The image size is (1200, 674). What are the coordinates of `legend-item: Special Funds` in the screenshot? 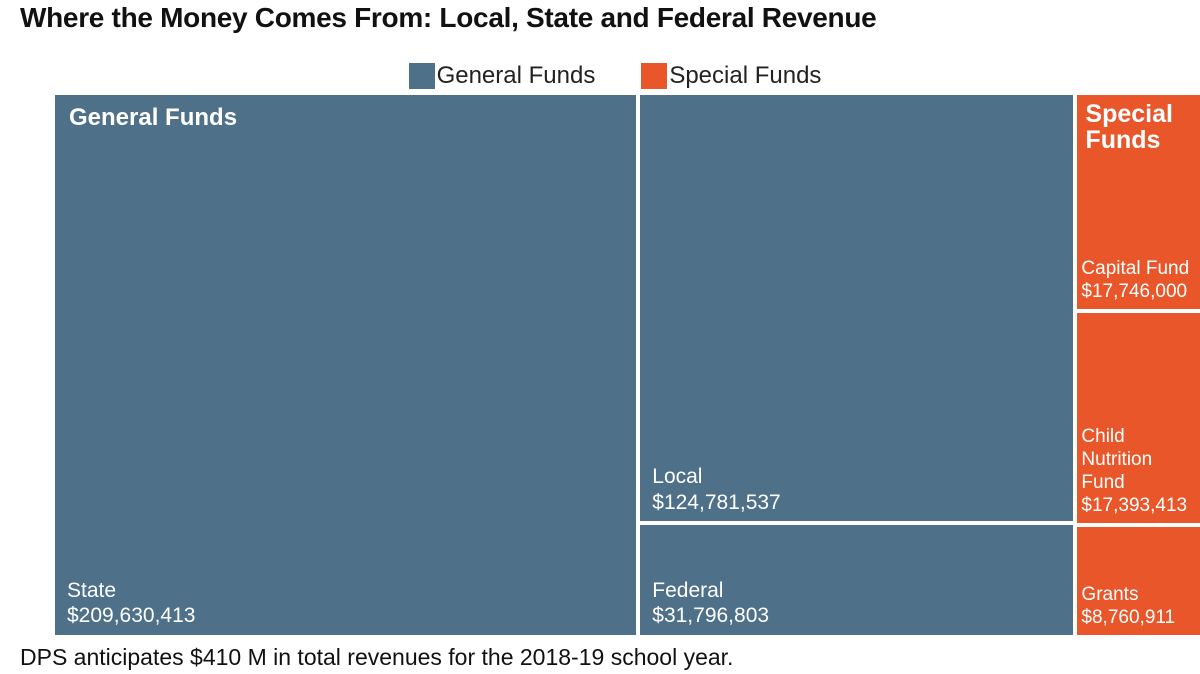 It's located at (731, 76).